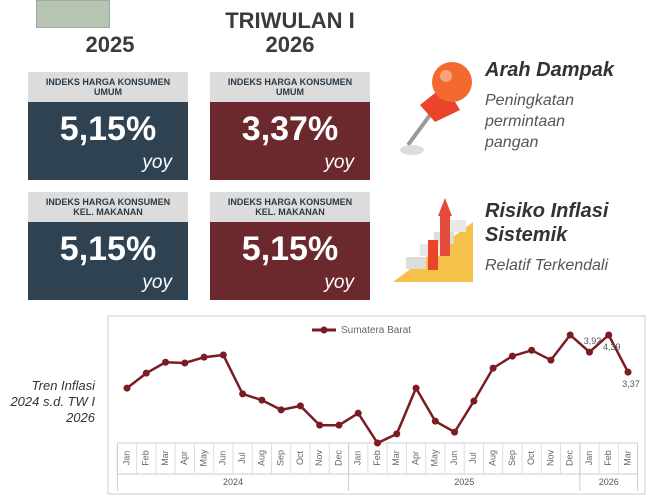 Image resolution: width=660 pixels, height=501 pixels. Describe the element at coordinates (233, 482) in the screenshot. I see `year-label: 2024` at that location.